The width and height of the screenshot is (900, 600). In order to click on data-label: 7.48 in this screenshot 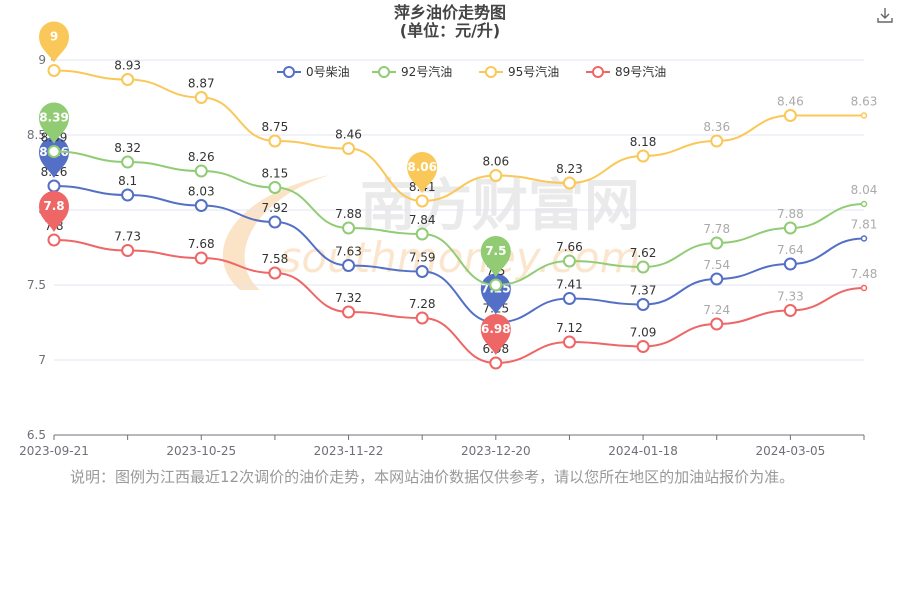, I will do `click(864, 274)`.